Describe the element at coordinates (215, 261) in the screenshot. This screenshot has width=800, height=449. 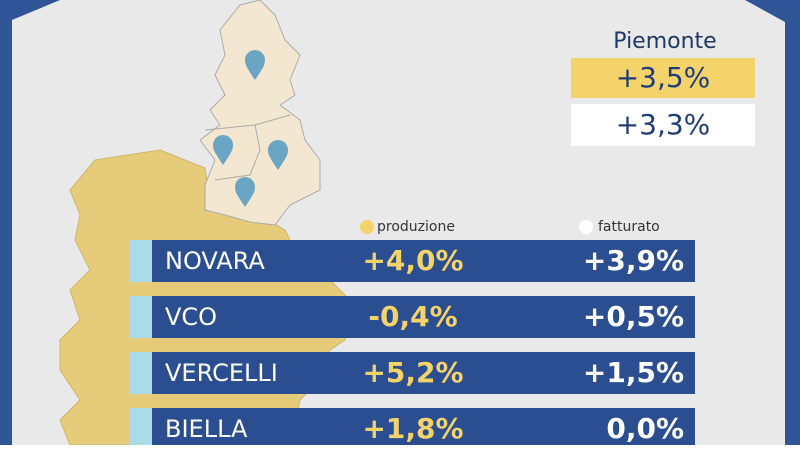
I see `province-name: NOVARA` at that location.